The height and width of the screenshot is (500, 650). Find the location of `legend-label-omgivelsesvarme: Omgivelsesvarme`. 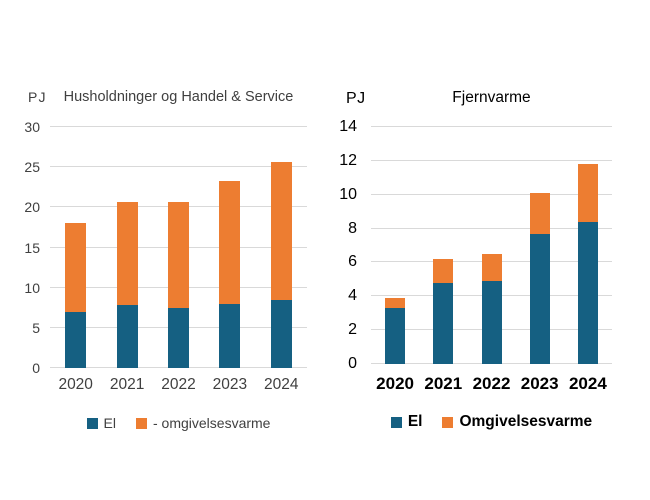

legend-label-omgivelsesvarme: Omgivelsesvarme is located at coordinates (526, 421).